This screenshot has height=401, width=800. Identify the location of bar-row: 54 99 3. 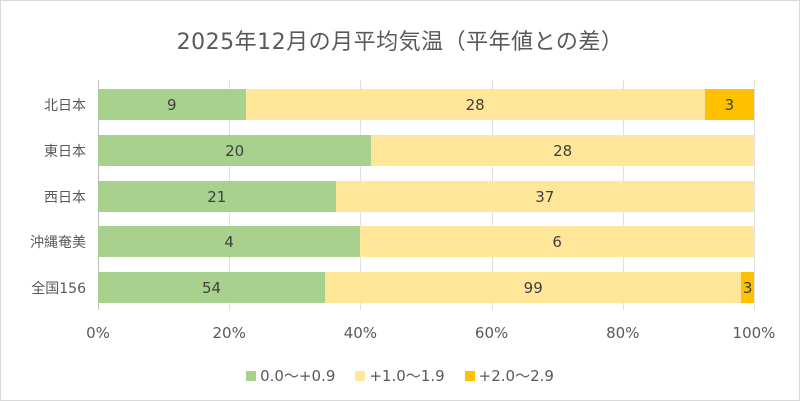
(426, 287).